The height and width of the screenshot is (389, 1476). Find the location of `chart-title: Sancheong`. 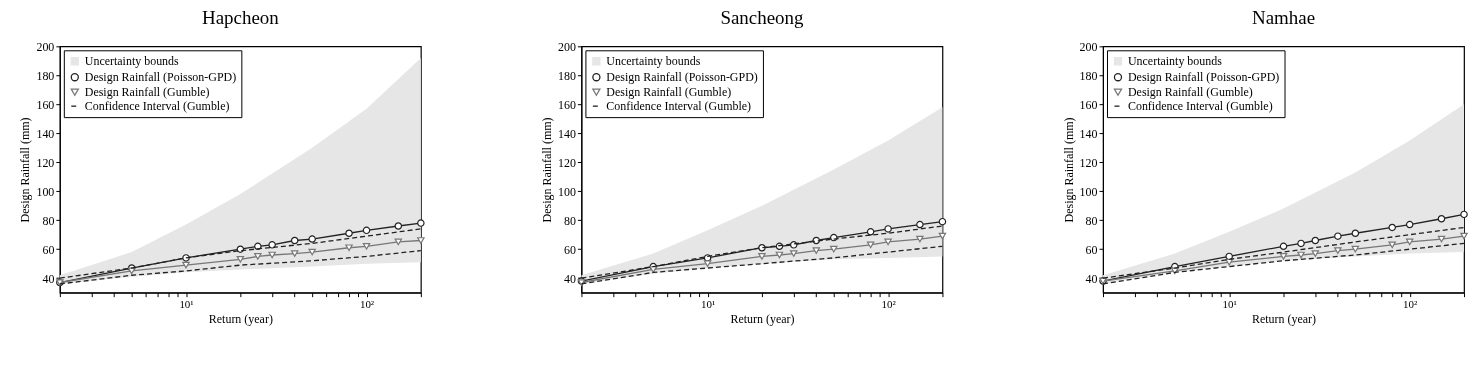

chart-title: Sancheong is located at coordinates (762, 18).